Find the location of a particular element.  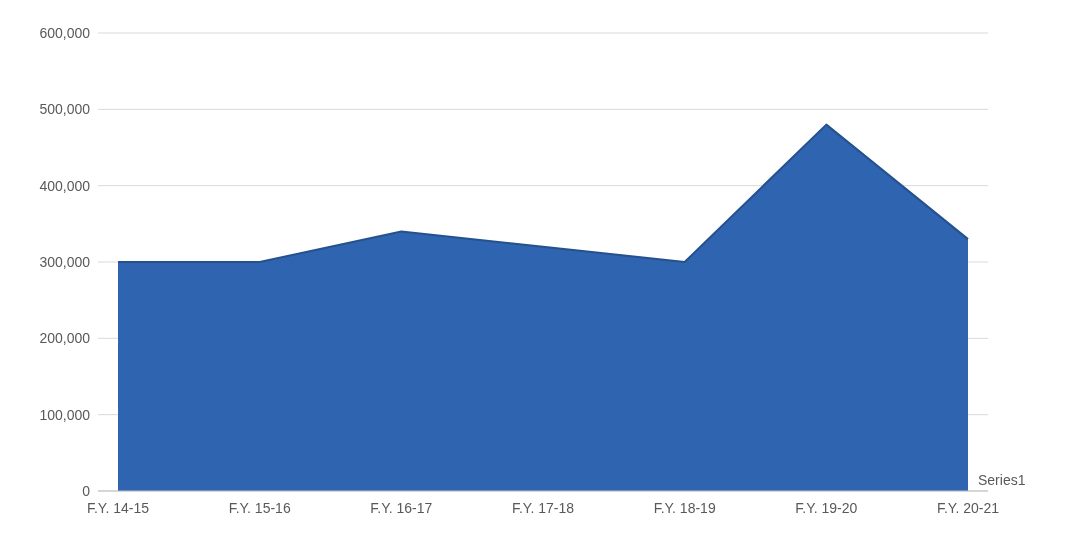

y-tick-label: 300,000 is located at coordinates (65, 262).